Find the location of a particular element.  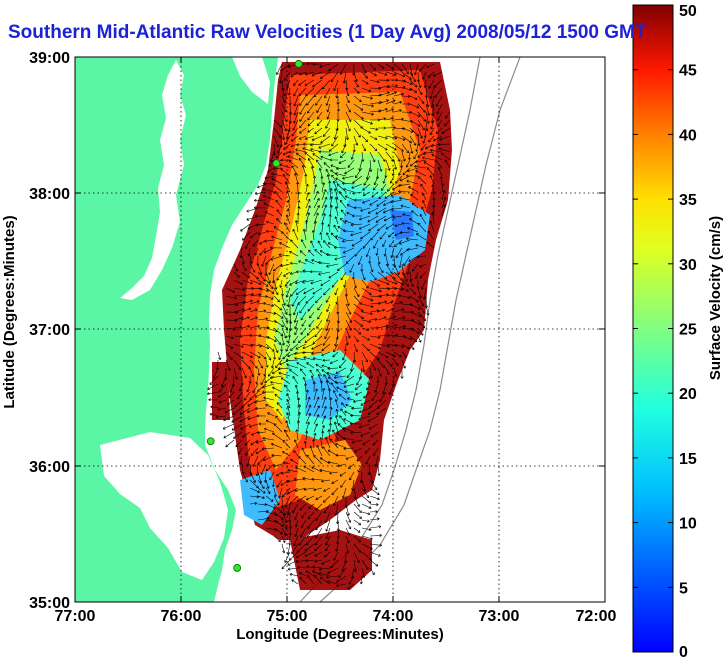

y-tick-label: 36:00 is located at coordinates (49, 467).